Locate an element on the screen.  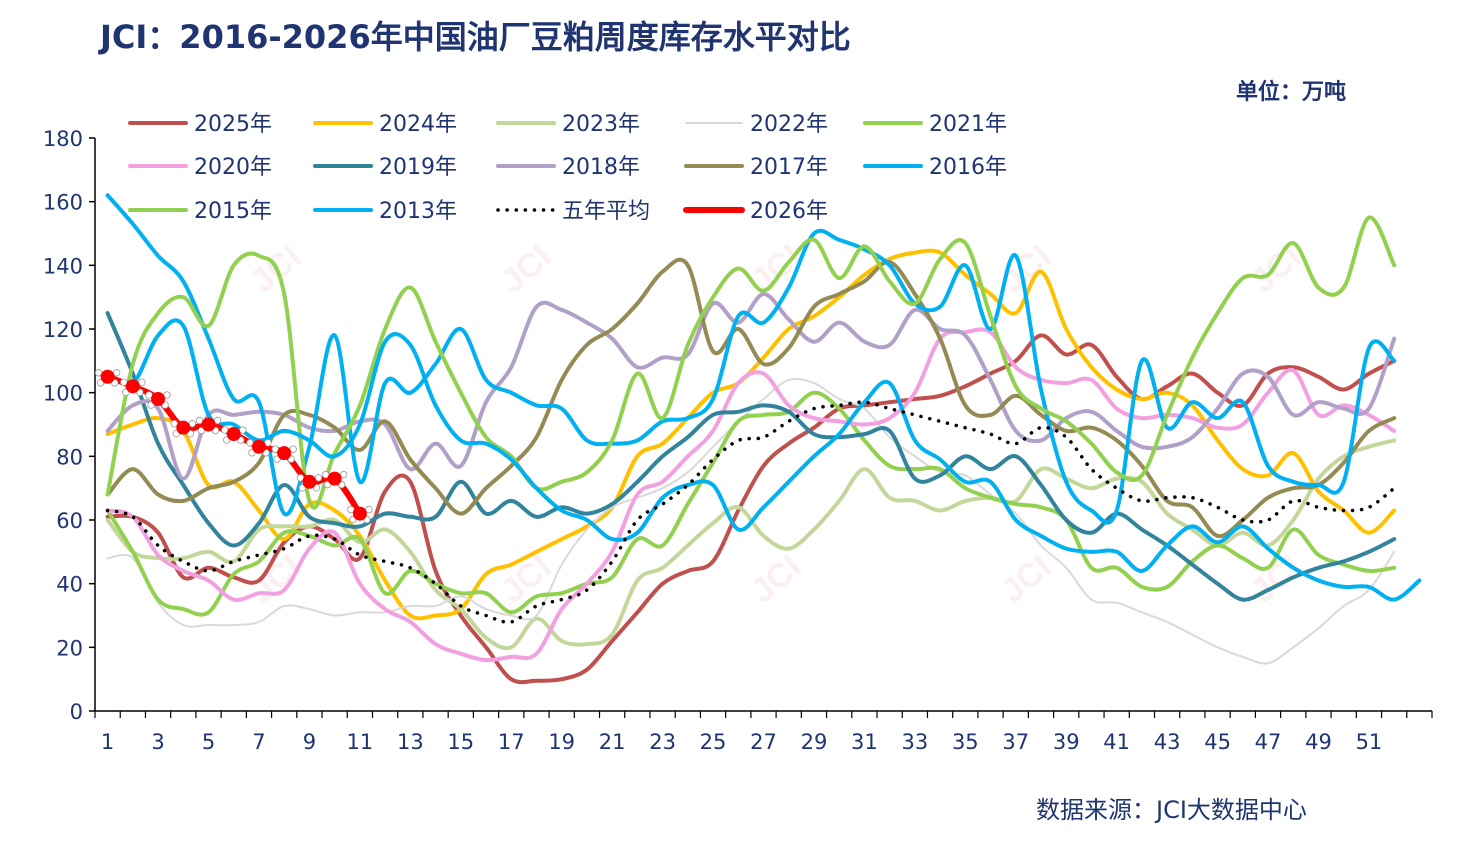
x-tick-label: 13 is located at coordinates (410, 742).